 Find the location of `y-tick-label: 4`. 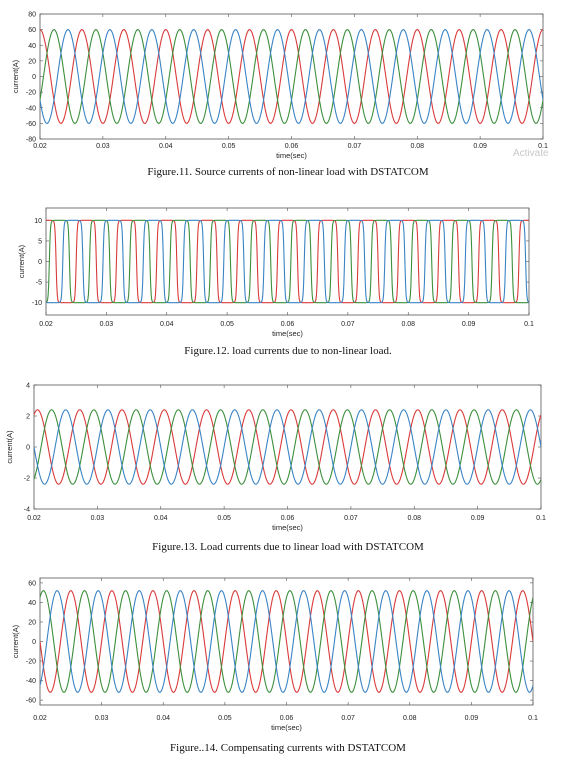

y-tick-label: 4 is located at coordinates (28, 386).